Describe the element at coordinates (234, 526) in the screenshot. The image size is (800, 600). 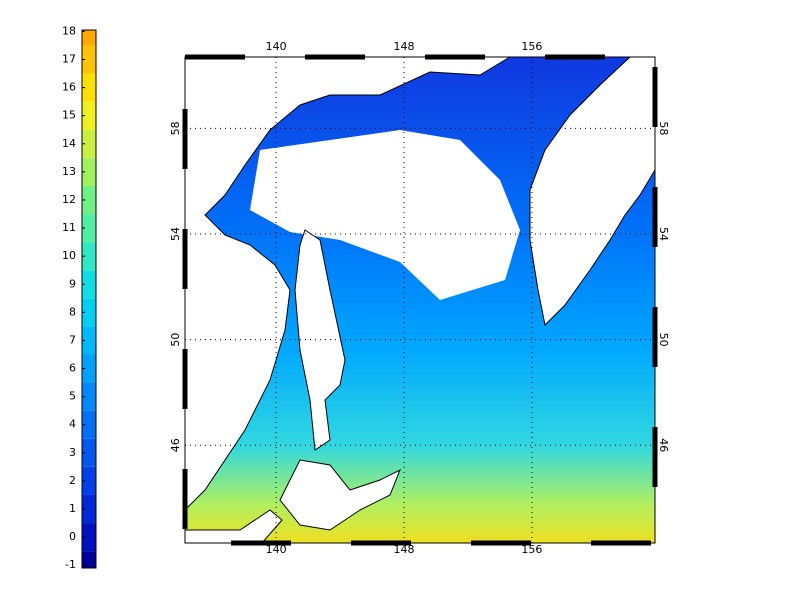
I see `honshu` at that location.